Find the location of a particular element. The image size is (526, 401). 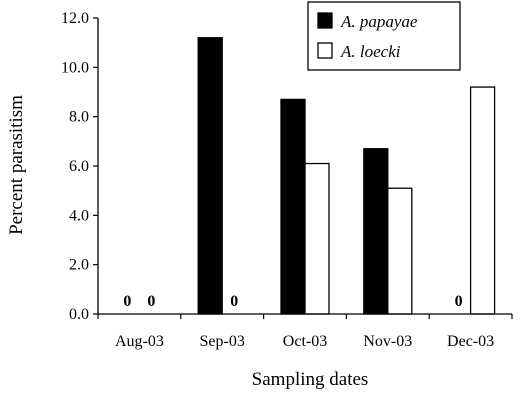

x-tick-label: Aug-03 is located at coordinates (139, 341).